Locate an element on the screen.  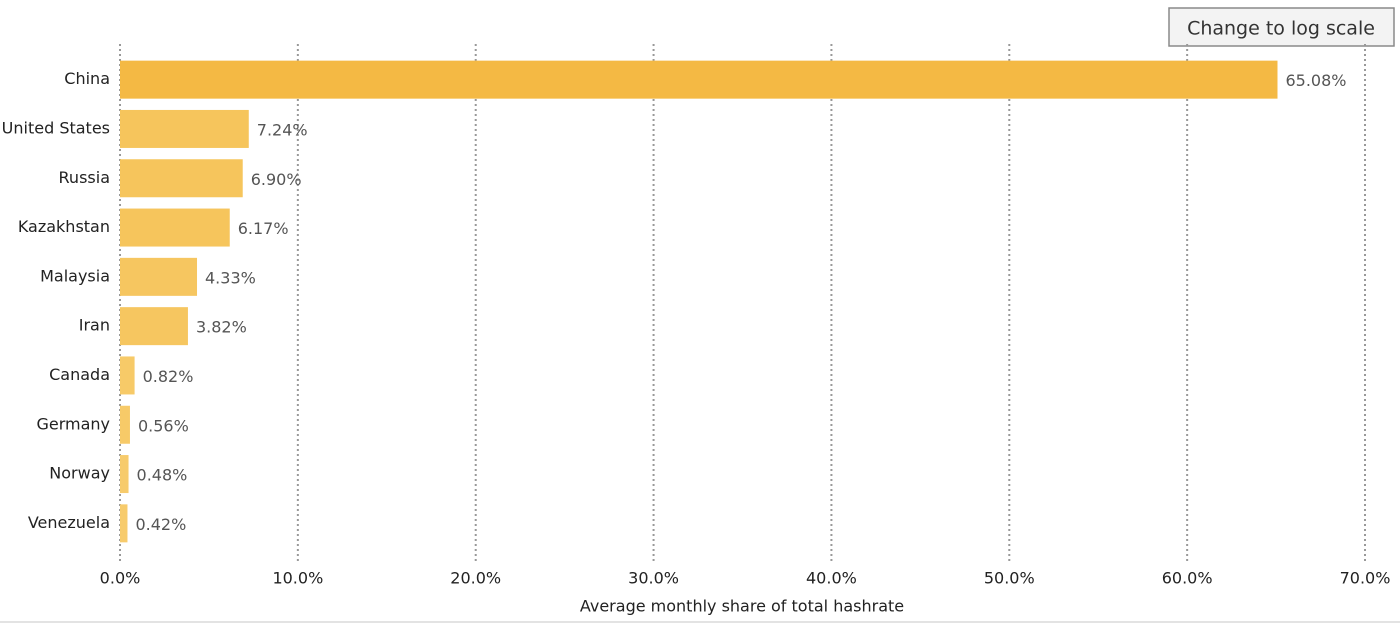
value-label: 0.42% is located at coordinates (160, 524).